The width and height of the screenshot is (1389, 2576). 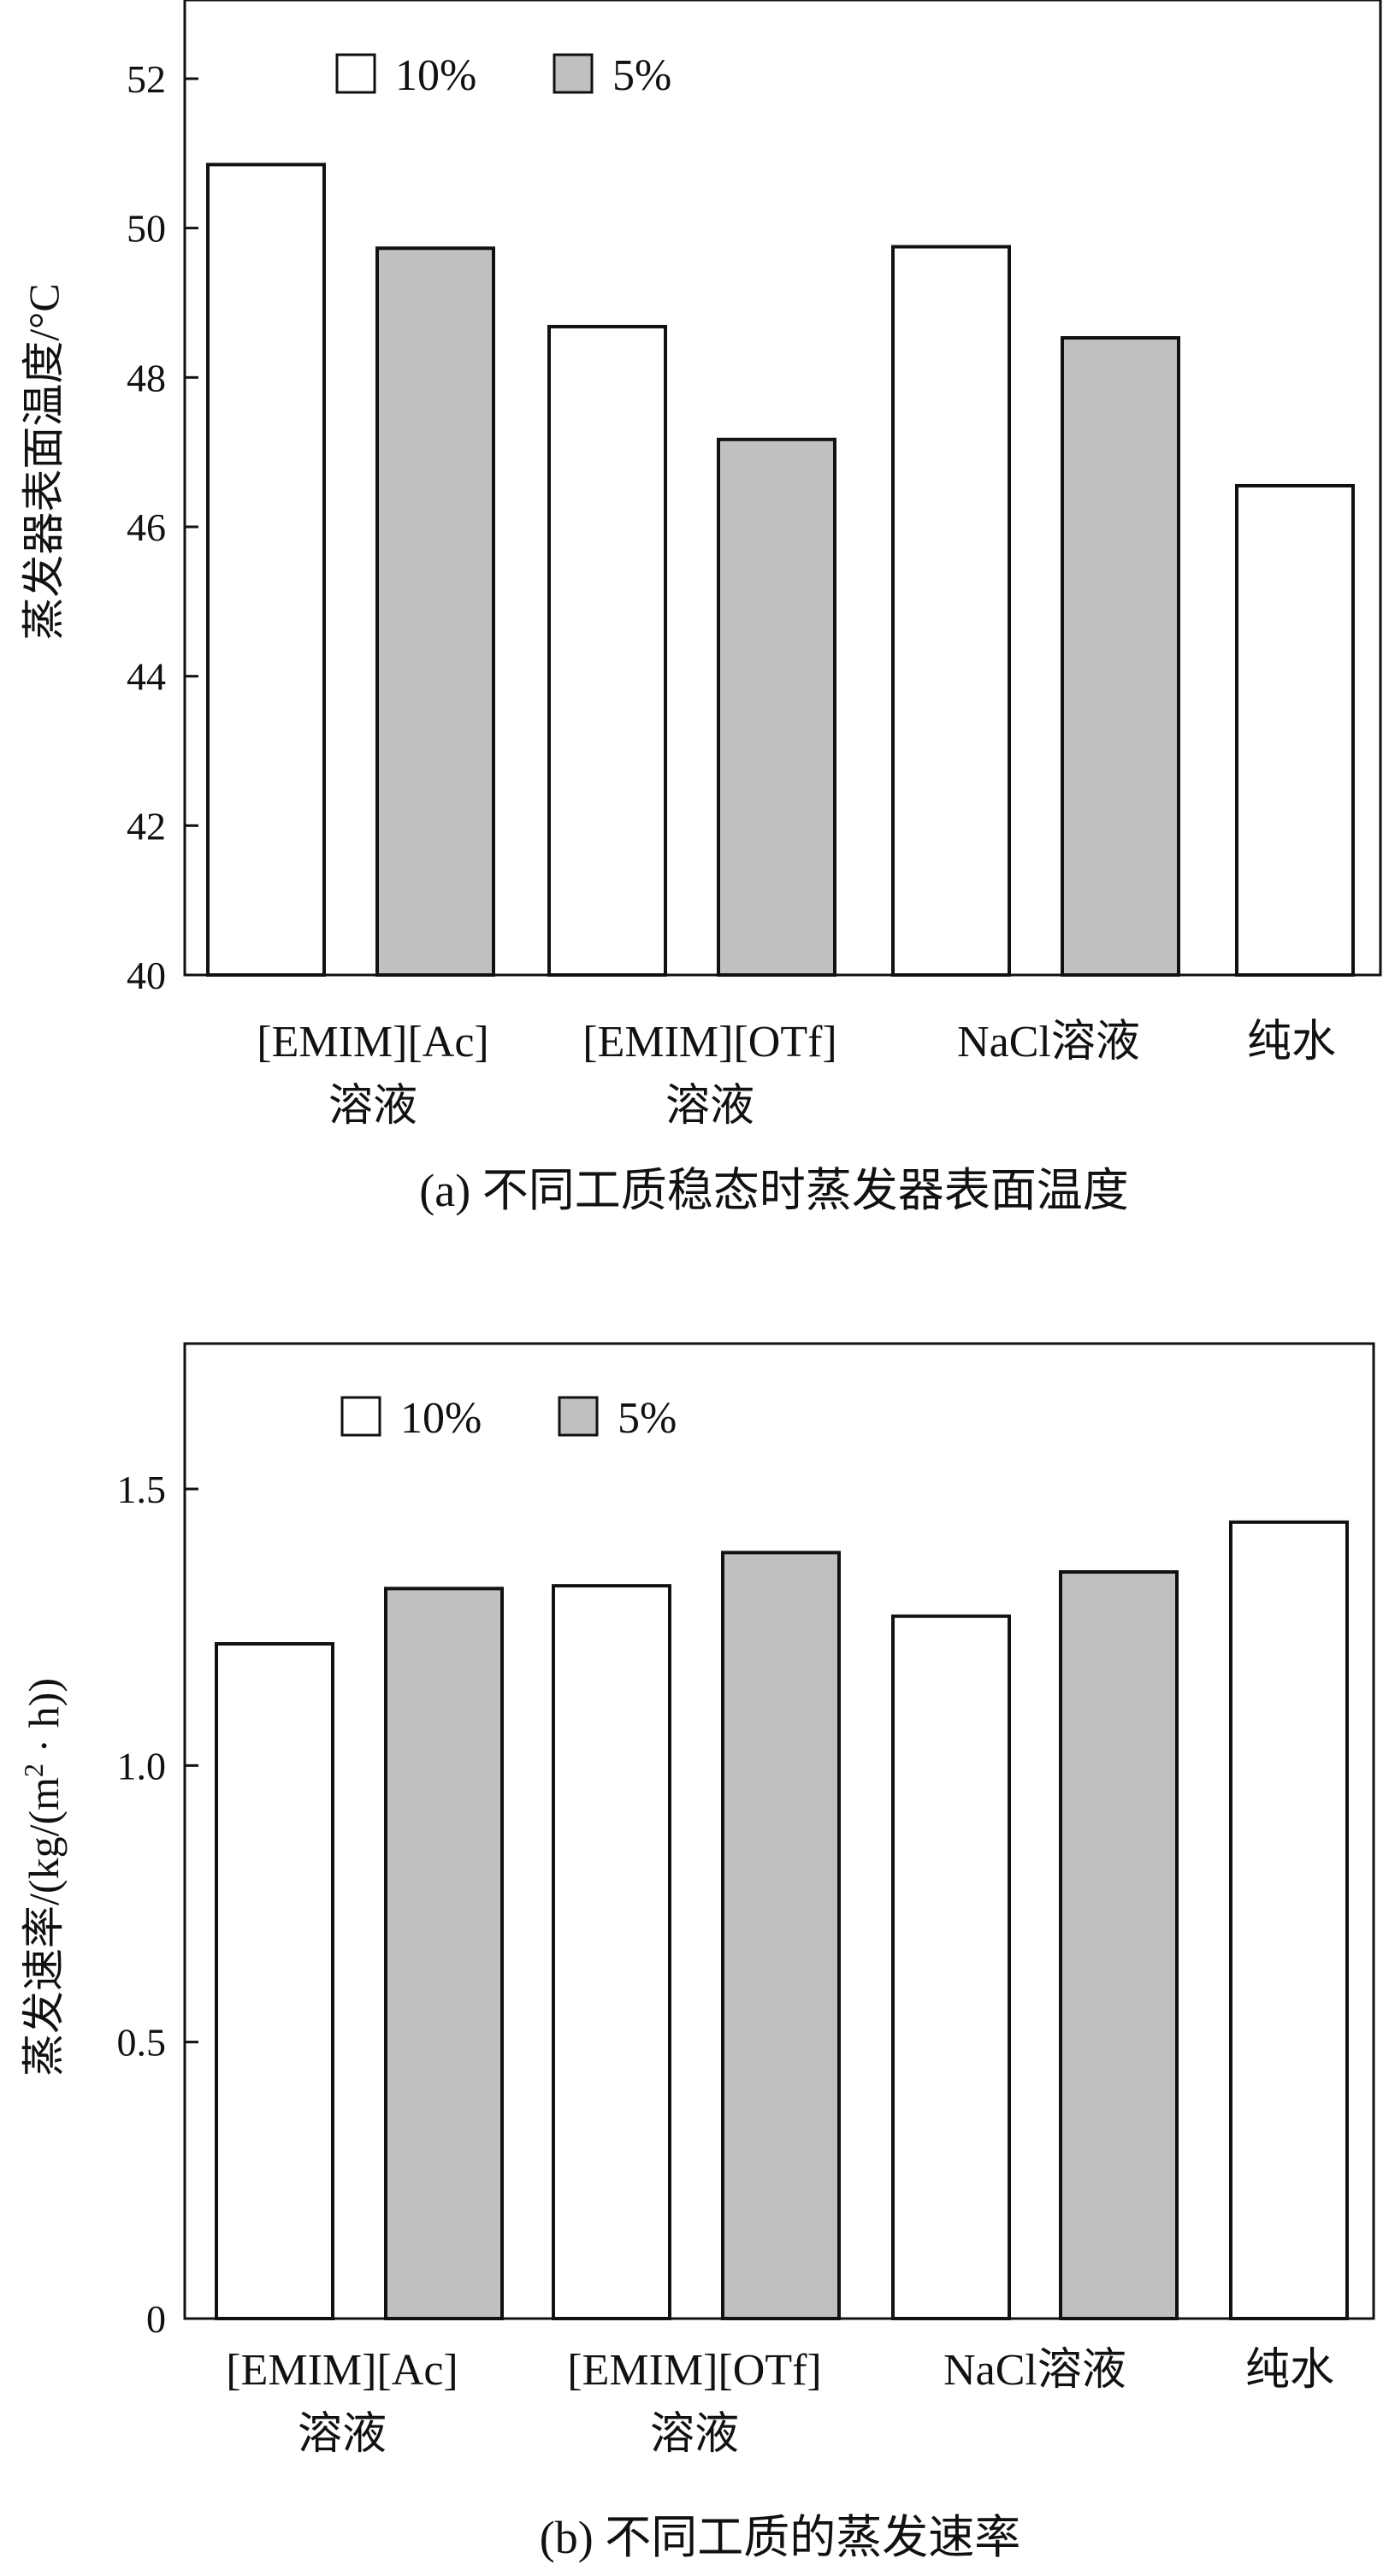 What do you see at coordinates (44, 462) in the screenshot?
I see `chart-a-y-axis-label: 蒸发器表面温度/°C` at bounding box center [44, 462].